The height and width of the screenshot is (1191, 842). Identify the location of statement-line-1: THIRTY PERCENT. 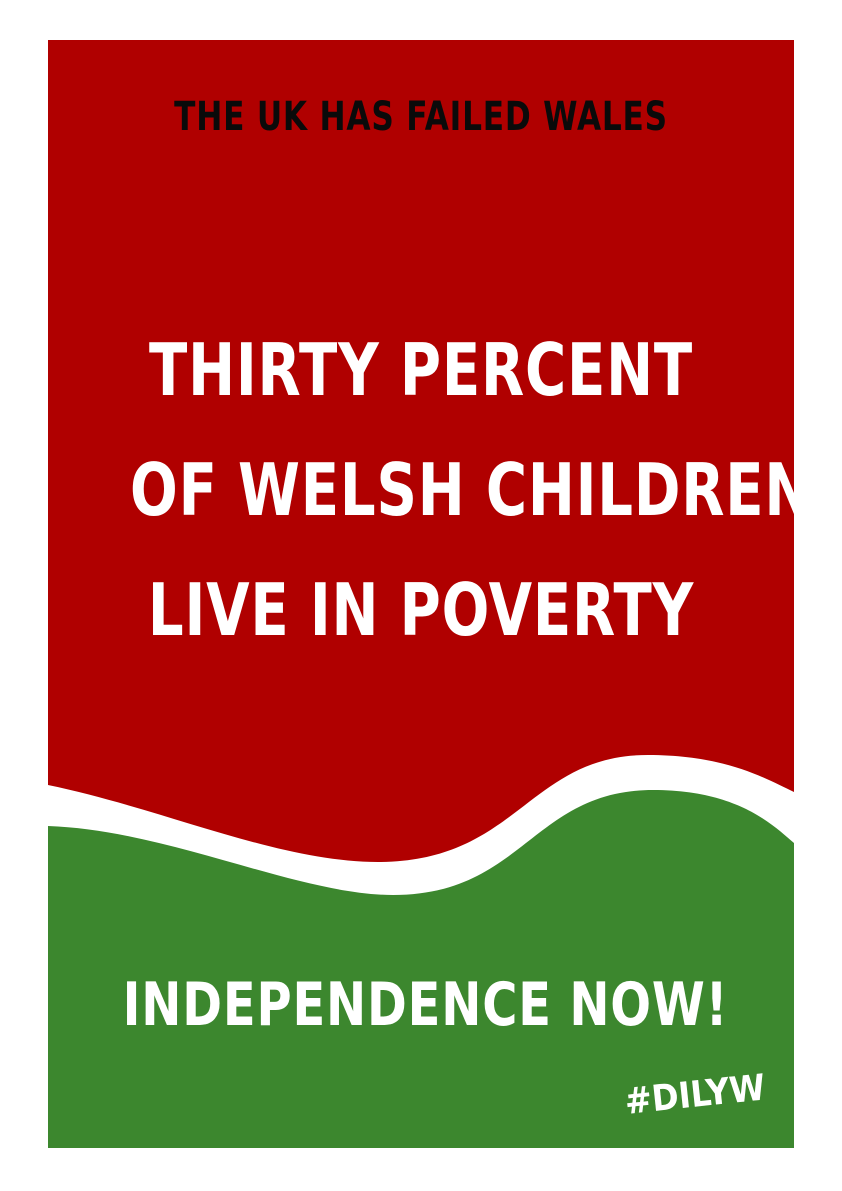
(421, 370).